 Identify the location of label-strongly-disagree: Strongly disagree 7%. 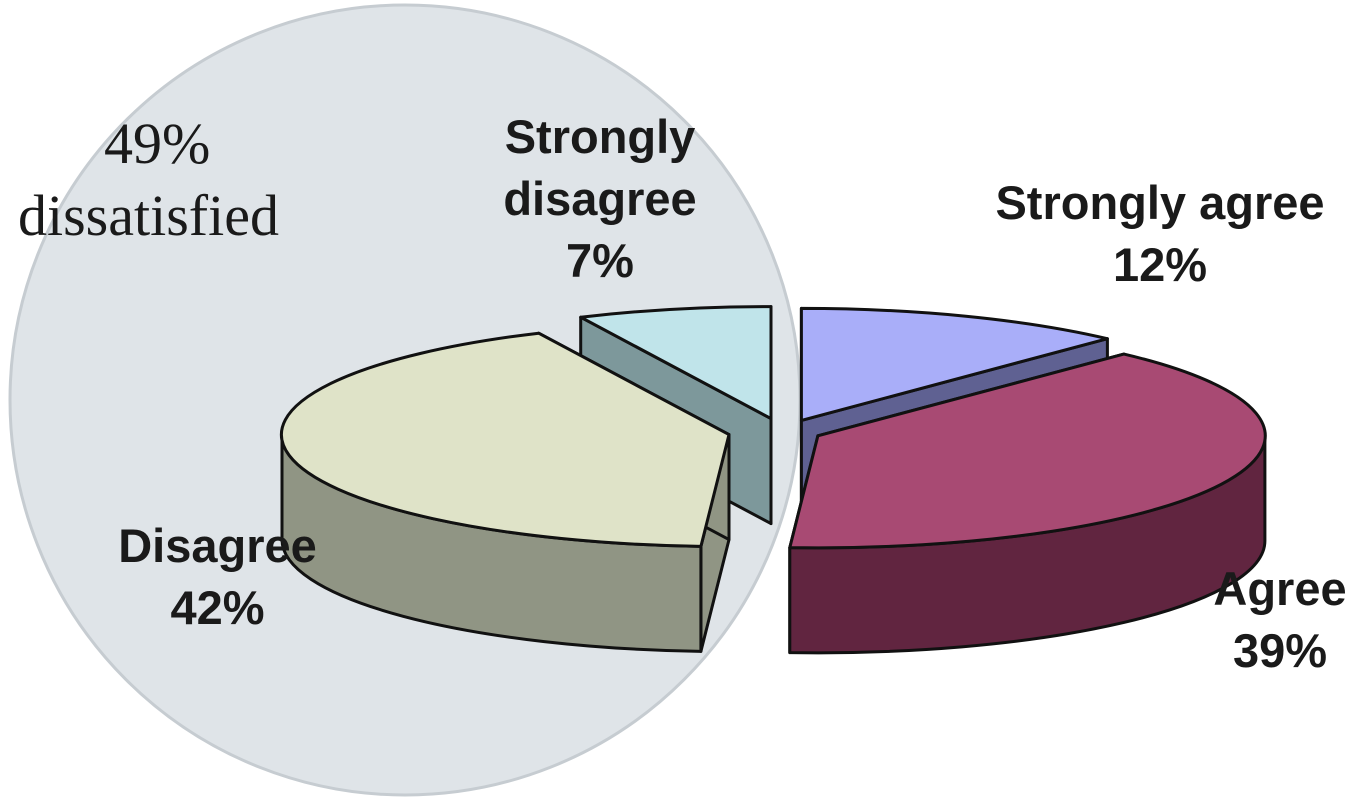
(600, 199).